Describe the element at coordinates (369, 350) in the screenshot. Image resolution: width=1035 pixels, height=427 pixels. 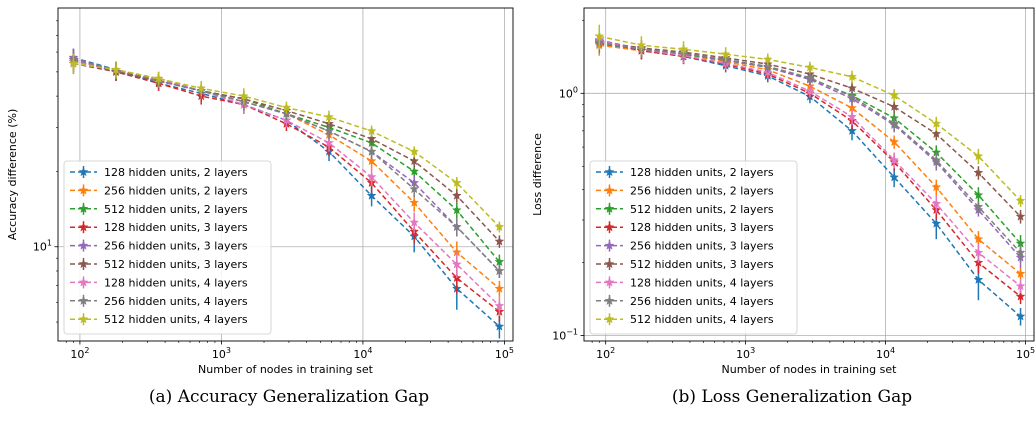
I see `x-tick-exp: 4` at that location.